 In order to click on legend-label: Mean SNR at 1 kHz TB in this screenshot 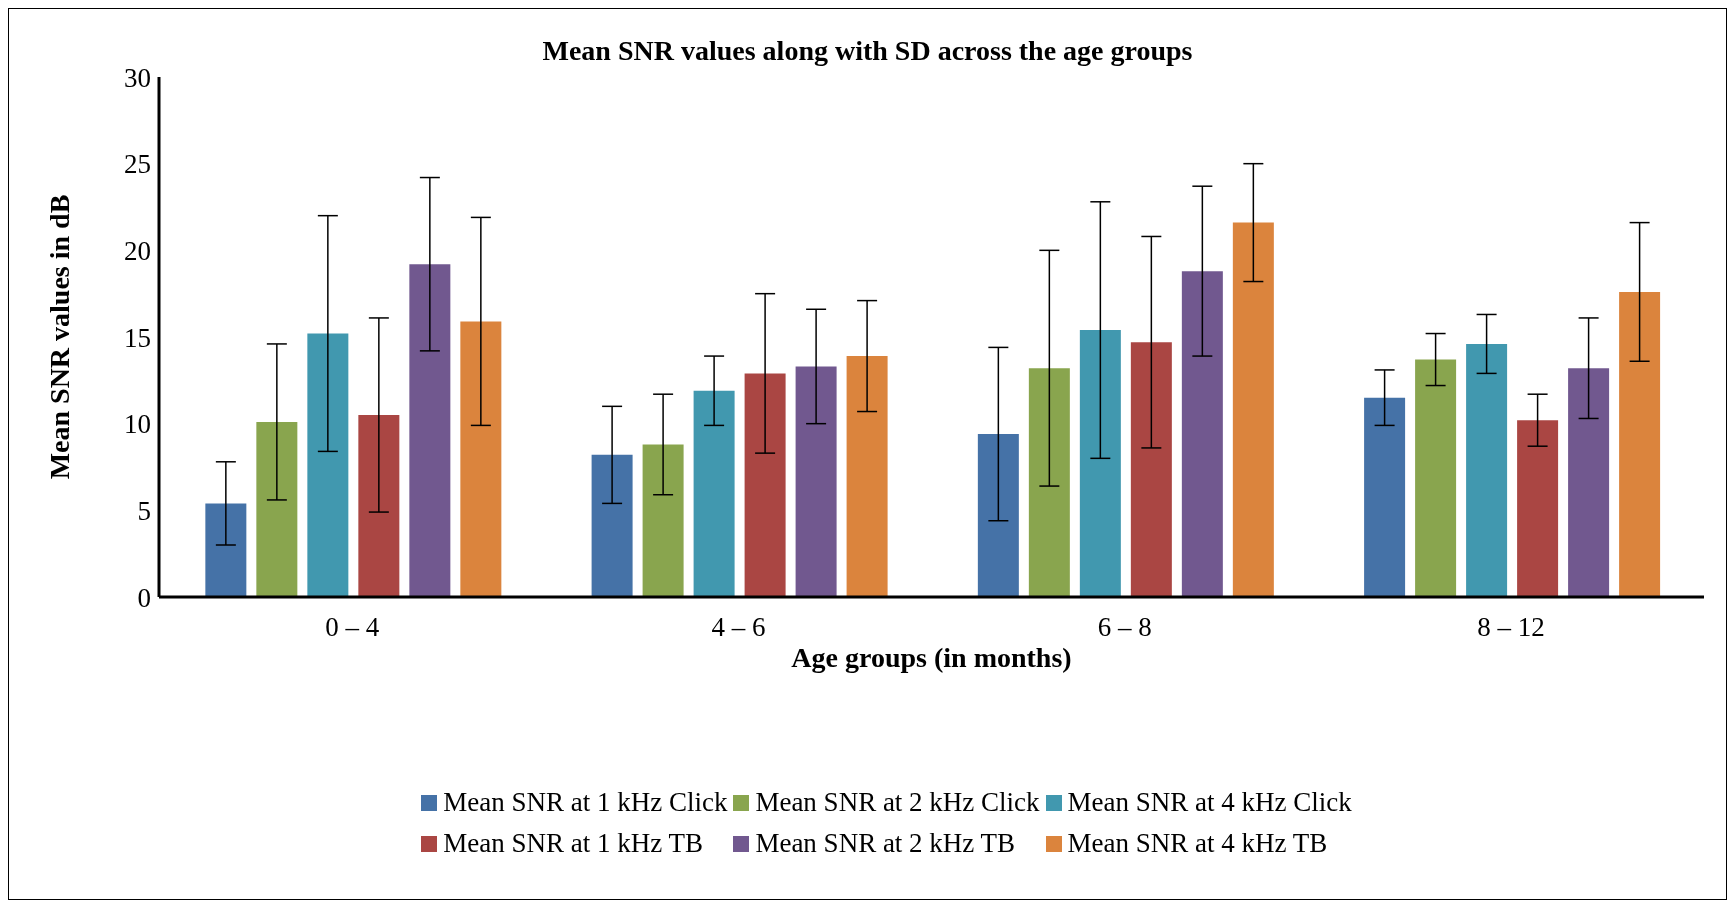, I will do `click(573, 843)`.